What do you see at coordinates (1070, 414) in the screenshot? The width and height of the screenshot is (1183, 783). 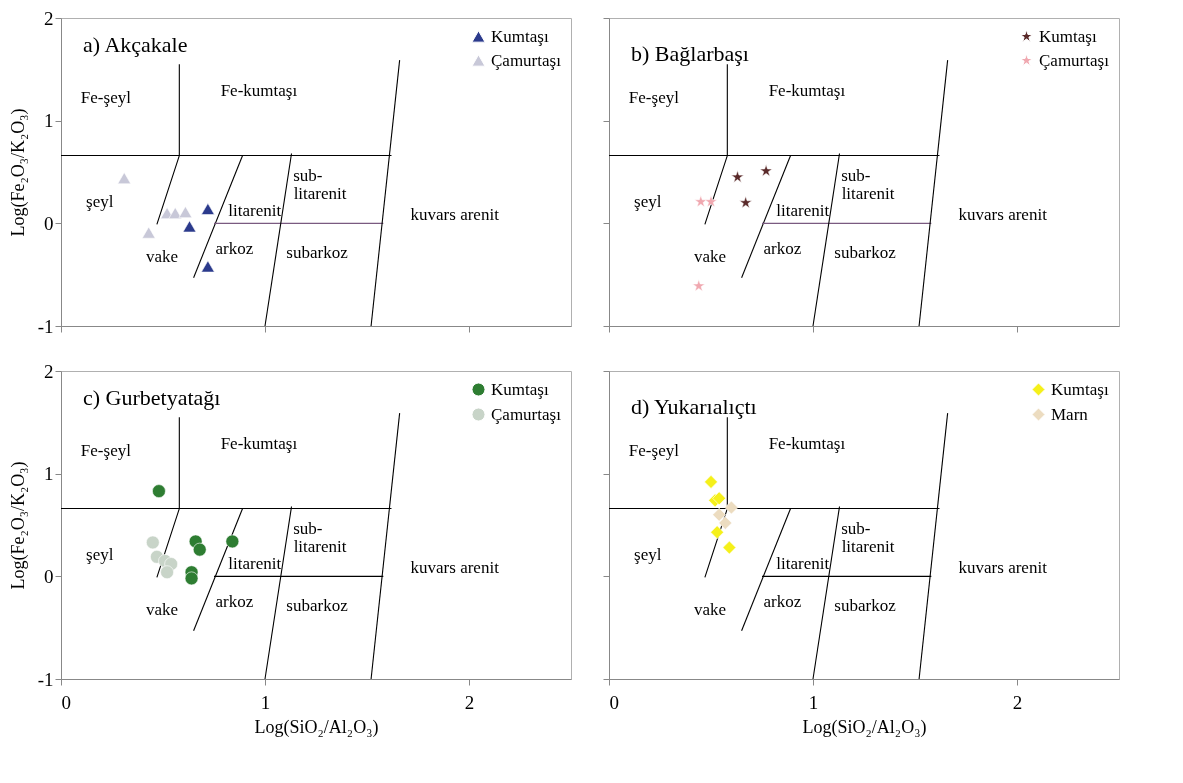 I see `legend-label: Marn` at bounding box center [1070, 414].